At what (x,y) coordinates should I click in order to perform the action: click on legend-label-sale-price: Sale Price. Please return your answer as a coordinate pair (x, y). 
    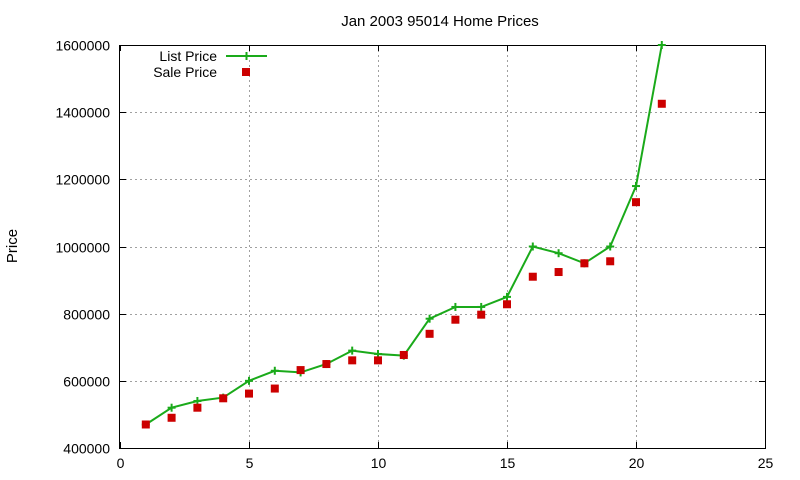
    Looking at the image, I should click on (185, 72).